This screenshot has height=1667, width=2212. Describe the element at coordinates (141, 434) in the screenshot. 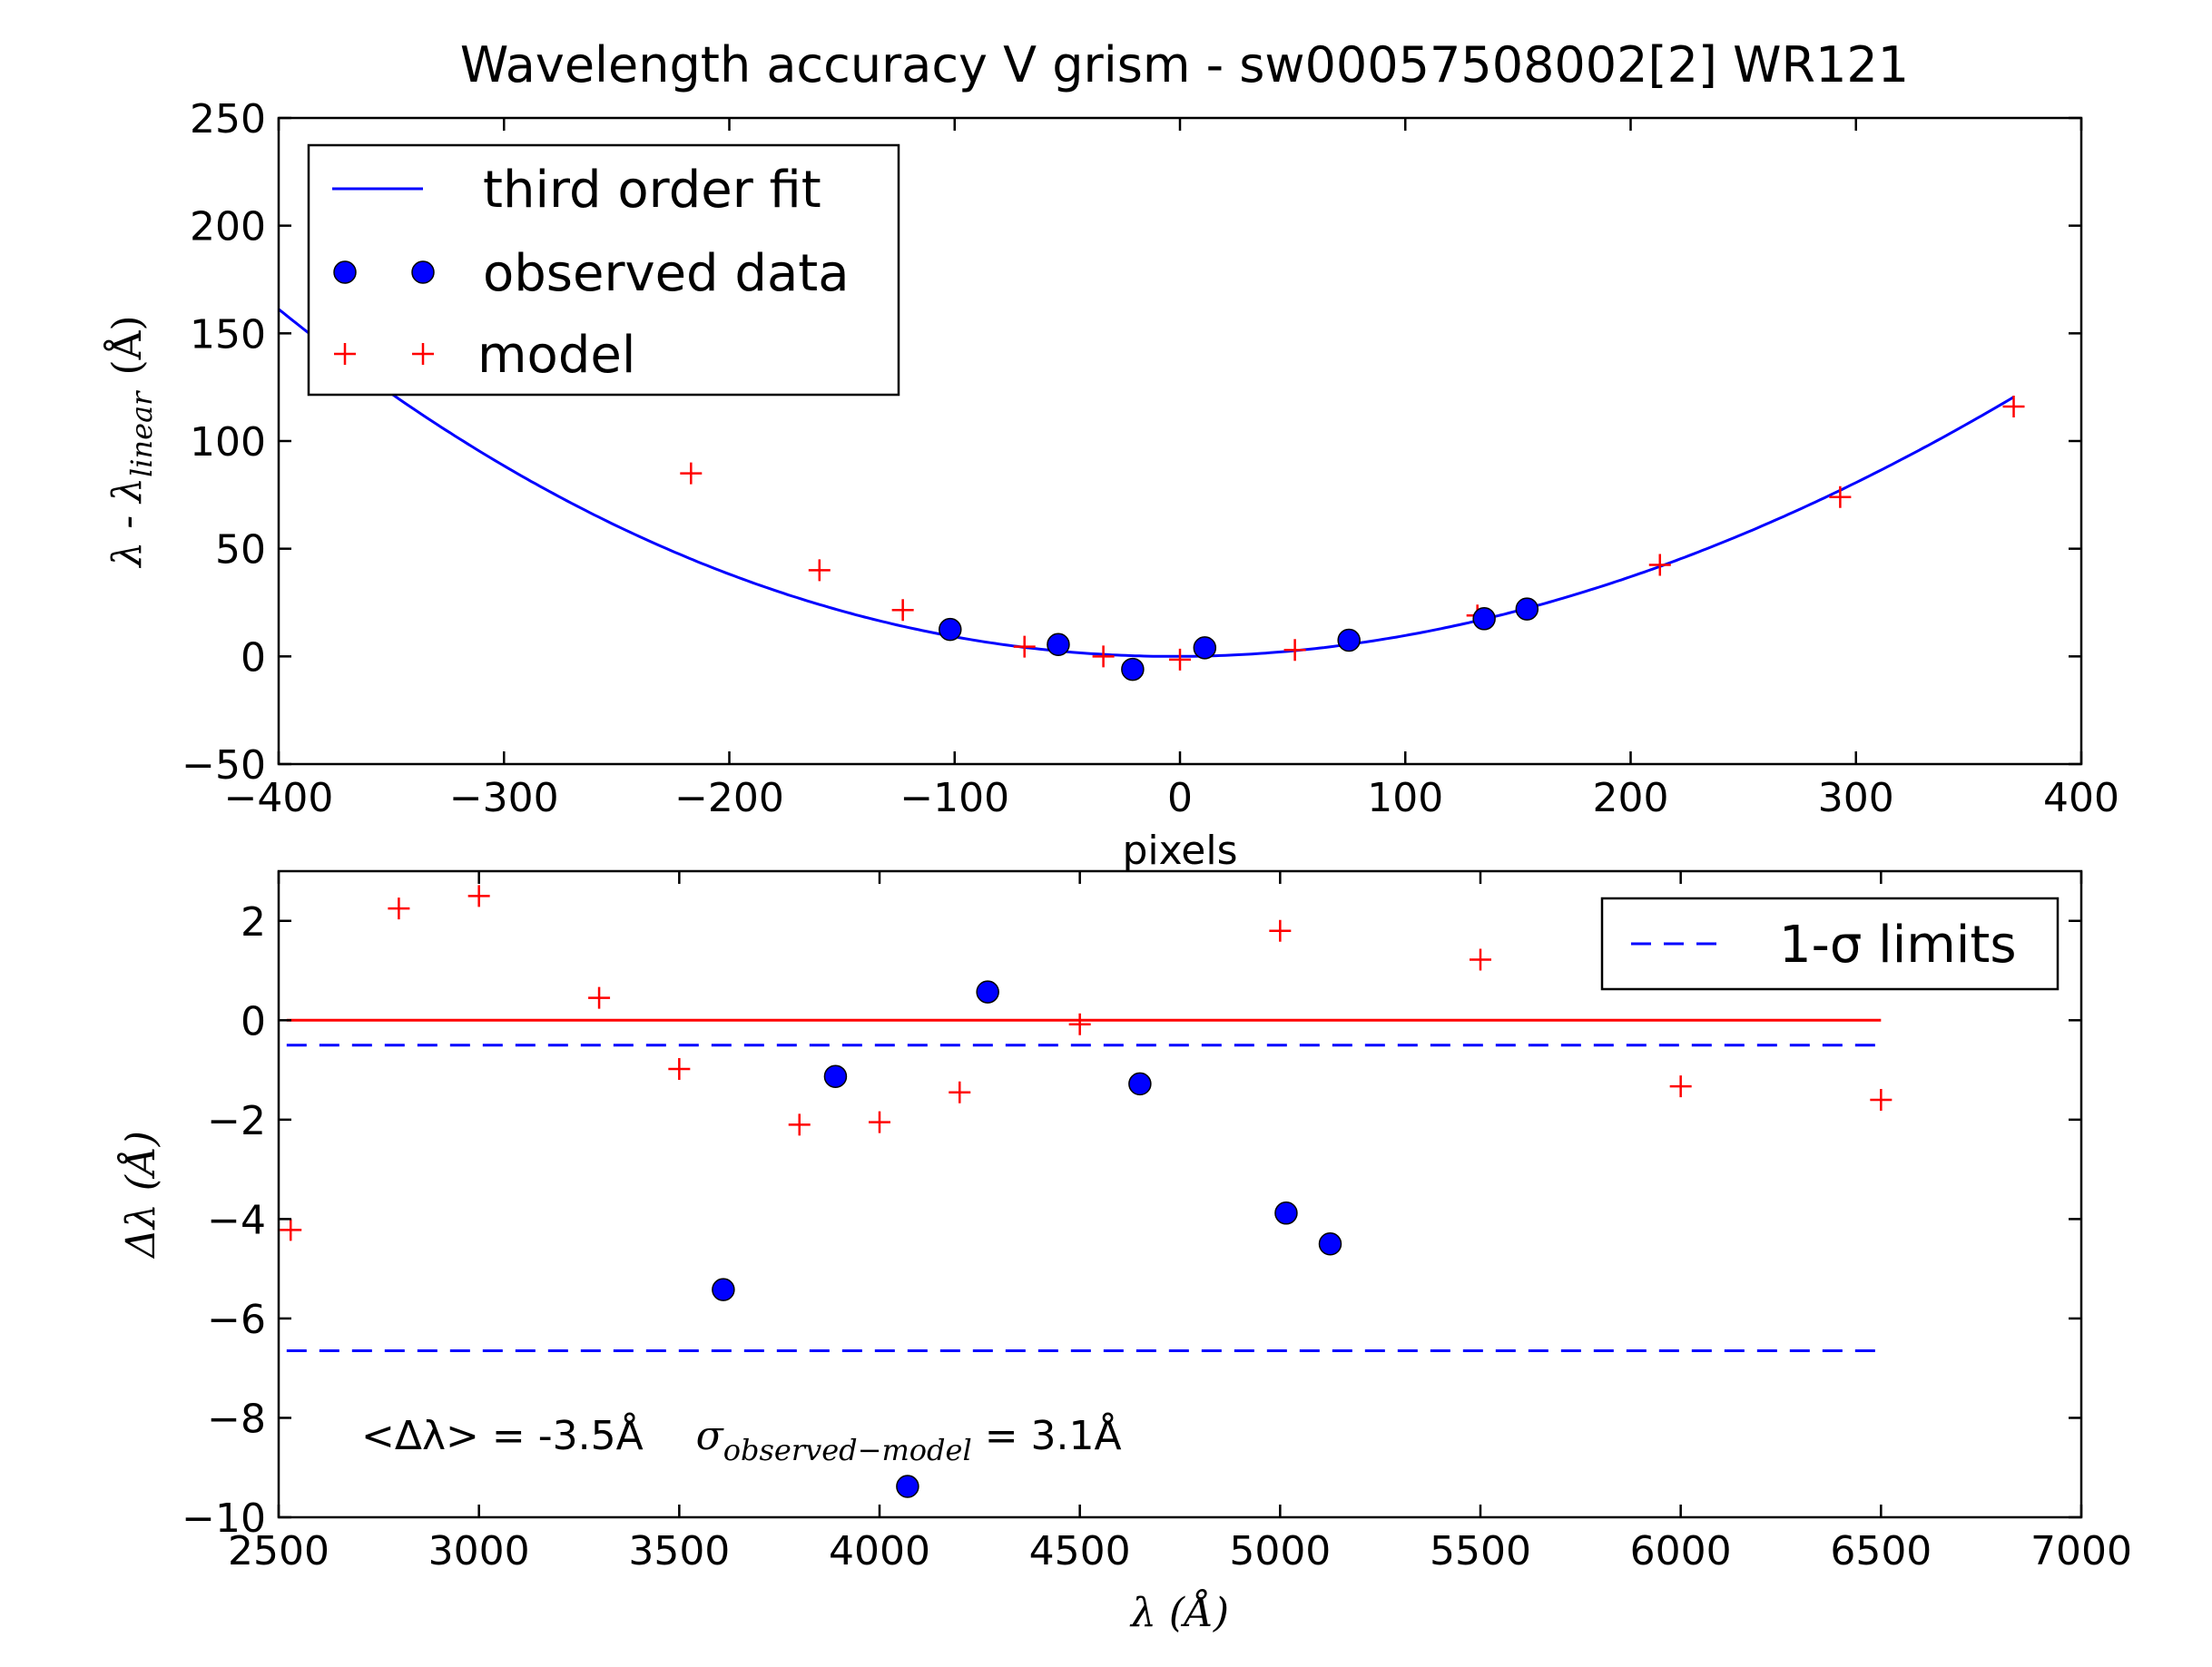

I see `top-y-label-sub: linear` at that location.